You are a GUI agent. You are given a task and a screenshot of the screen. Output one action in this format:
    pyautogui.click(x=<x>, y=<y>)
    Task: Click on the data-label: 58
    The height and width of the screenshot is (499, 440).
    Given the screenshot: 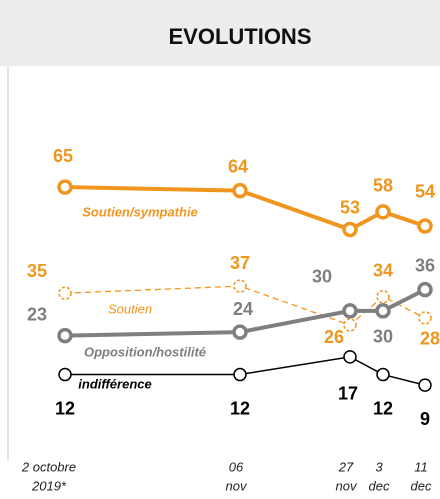 What is the action you would take?
    pyautogui.click(x=383, y=186)
    